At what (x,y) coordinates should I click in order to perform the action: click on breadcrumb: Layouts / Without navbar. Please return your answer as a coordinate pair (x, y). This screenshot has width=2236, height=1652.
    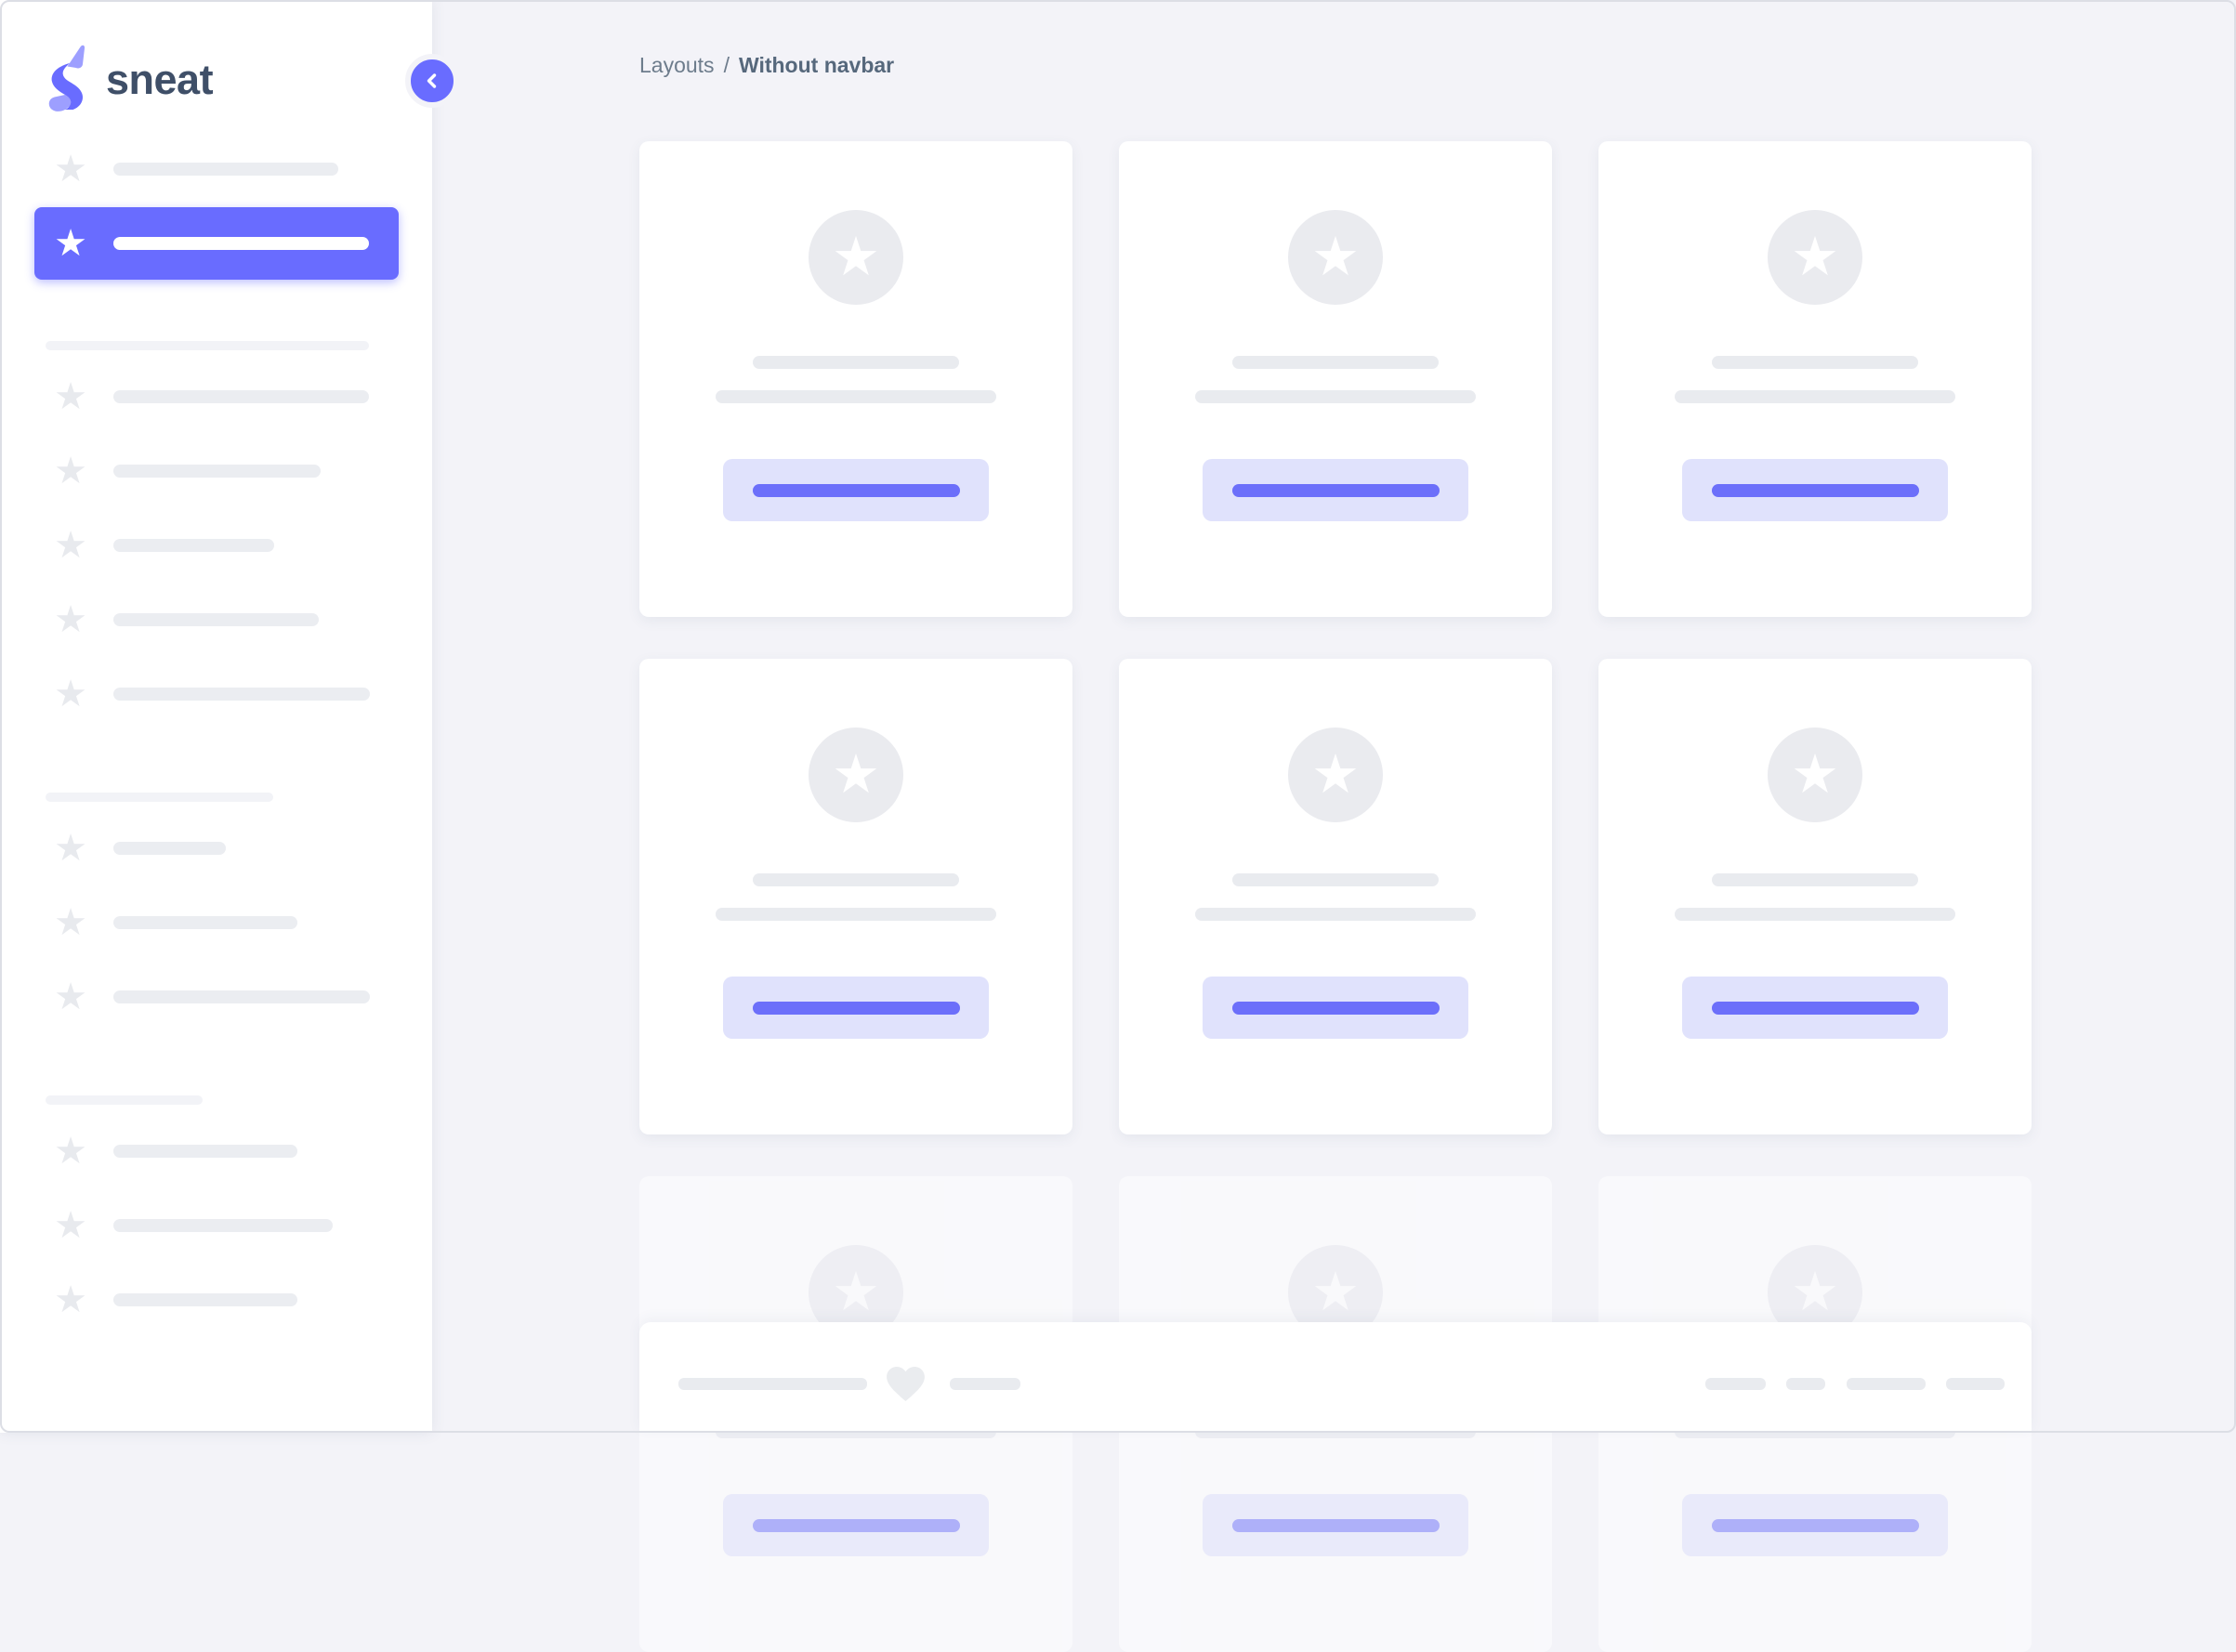
    Looking at the image, I should click on (766, 65).